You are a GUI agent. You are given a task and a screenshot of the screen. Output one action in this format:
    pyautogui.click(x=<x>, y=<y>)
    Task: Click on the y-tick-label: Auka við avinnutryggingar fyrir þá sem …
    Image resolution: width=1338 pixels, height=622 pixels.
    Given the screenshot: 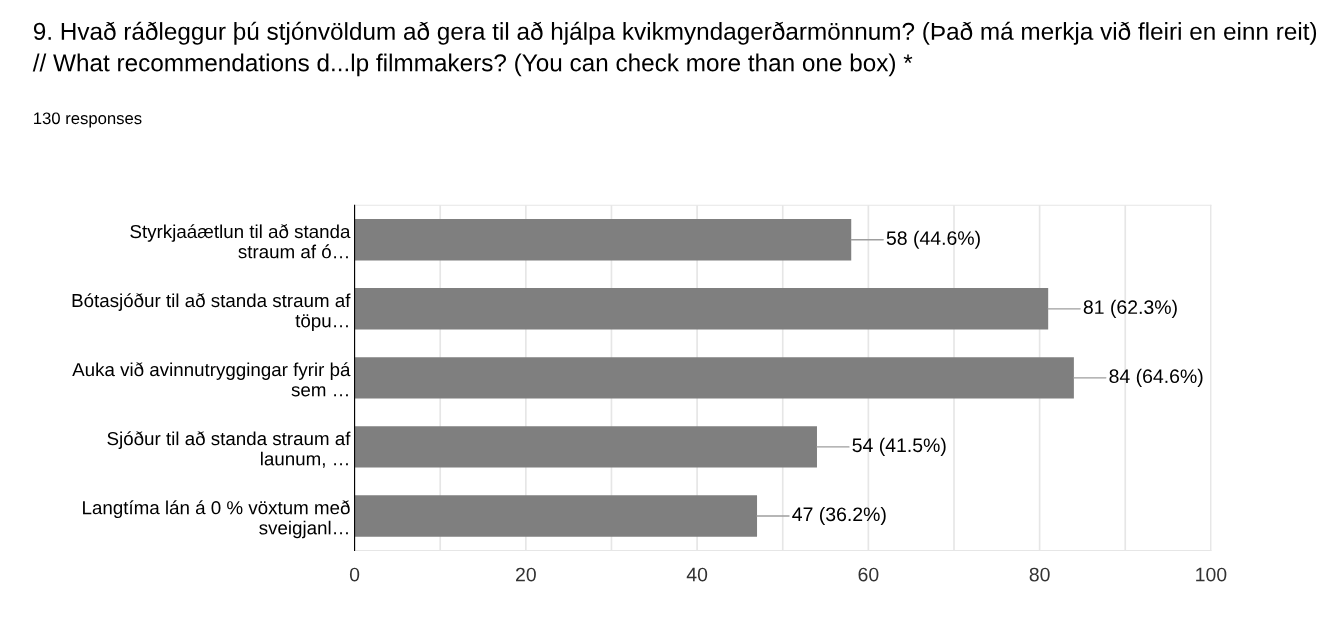 What is the action you would take?
    pyautogui.click(x=211, y=379)
    